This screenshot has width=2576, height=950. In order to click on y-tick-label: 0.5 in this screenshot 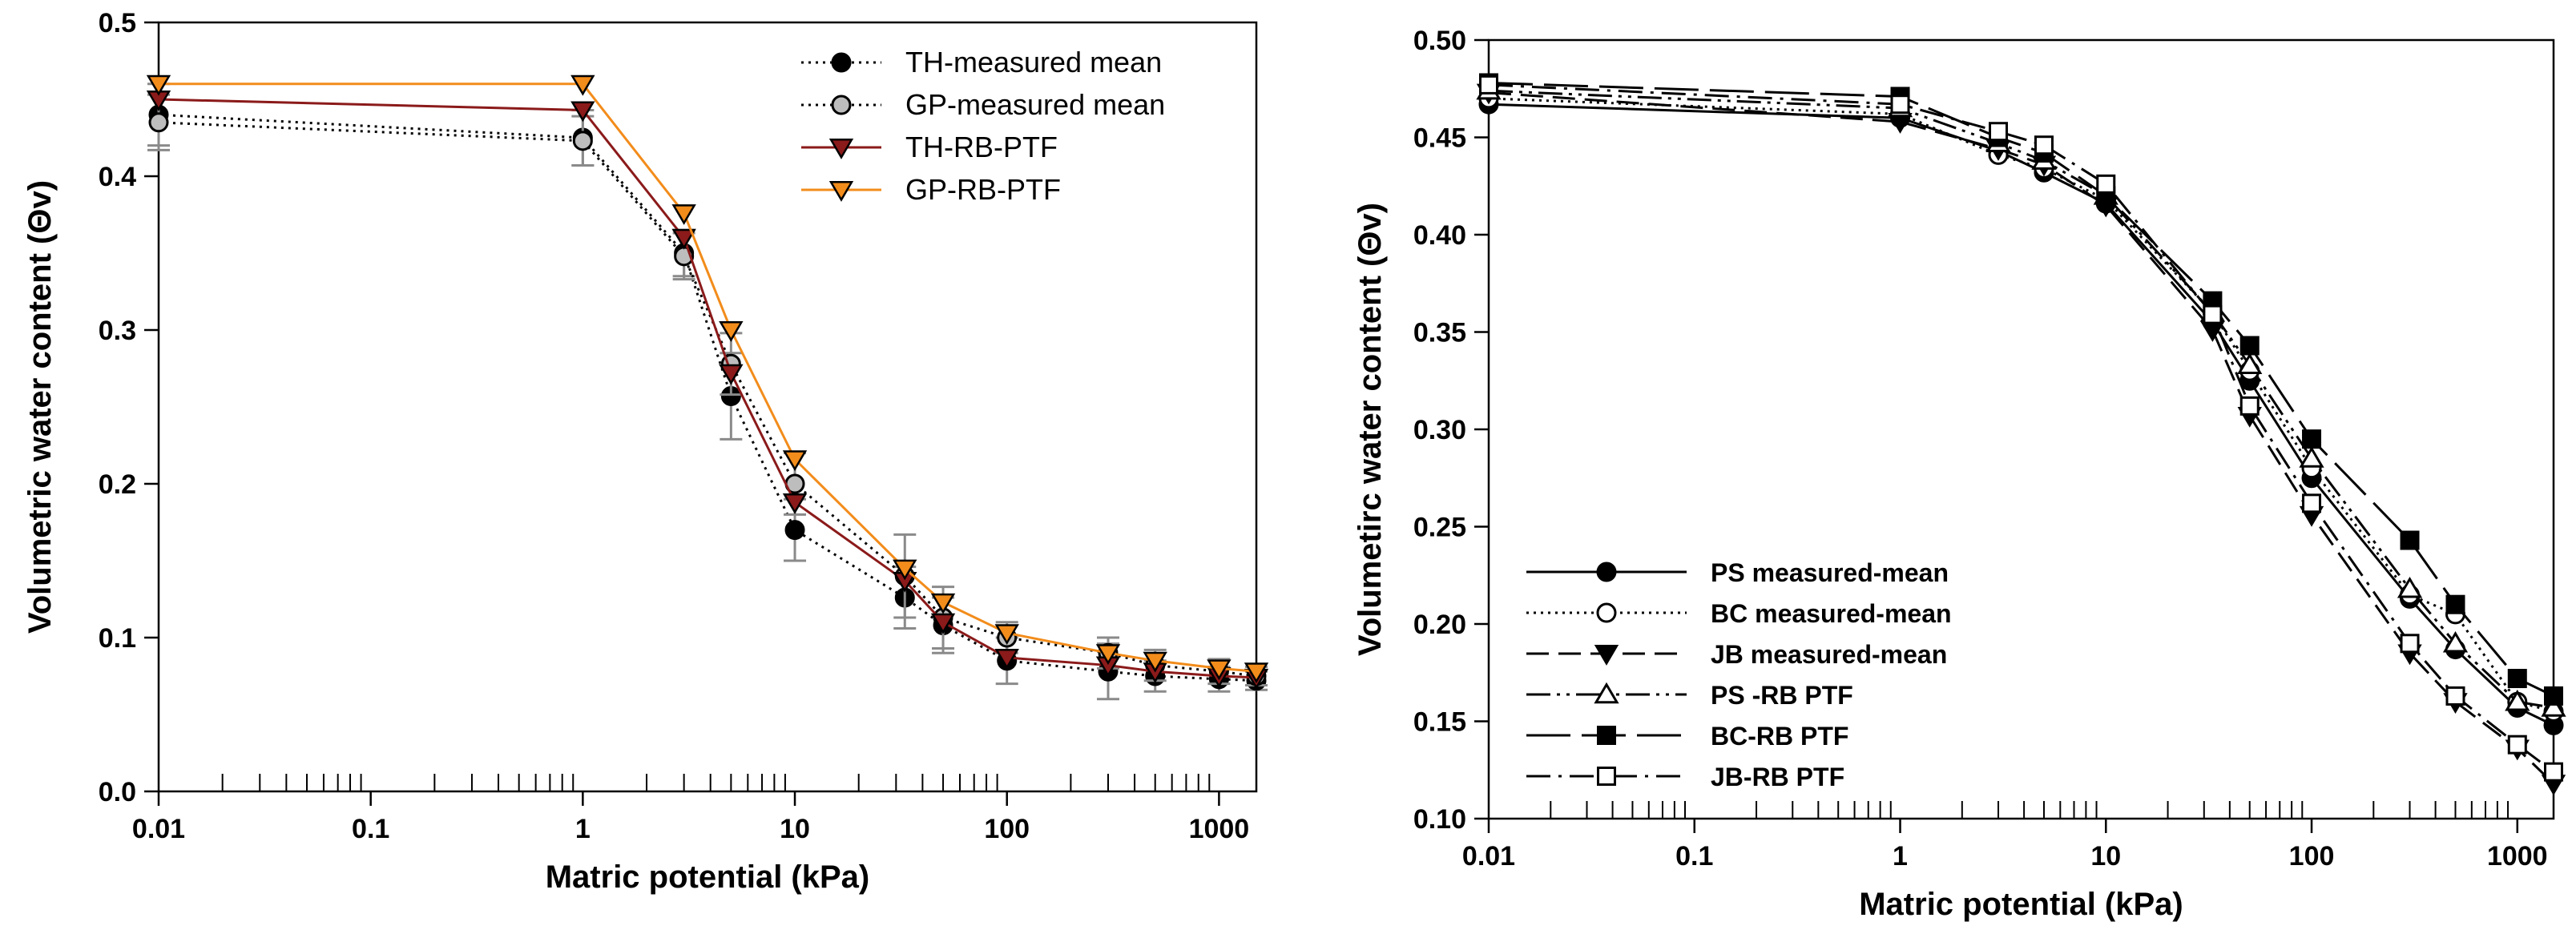, I will do `click(117, 23)`.